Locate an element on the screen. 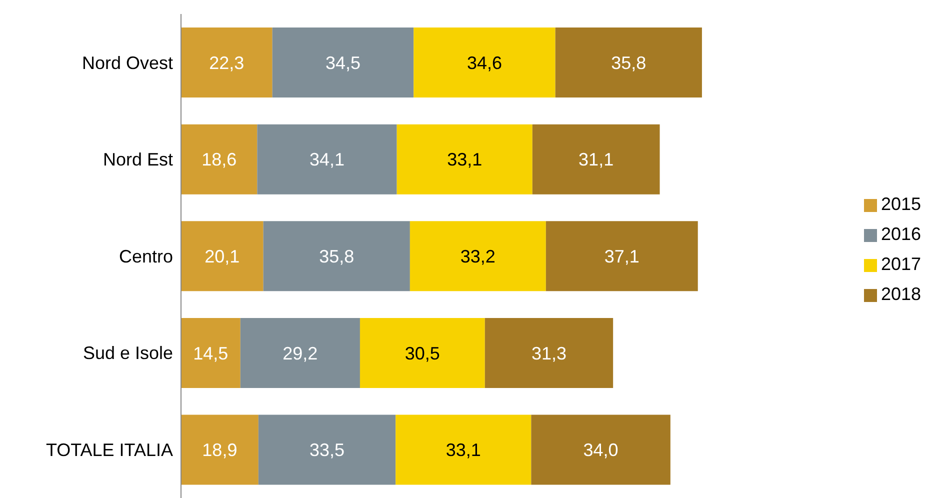 The width and height of the screenshot is (939, 498). data-label: 33,5 is located at coordinates (327, 450).